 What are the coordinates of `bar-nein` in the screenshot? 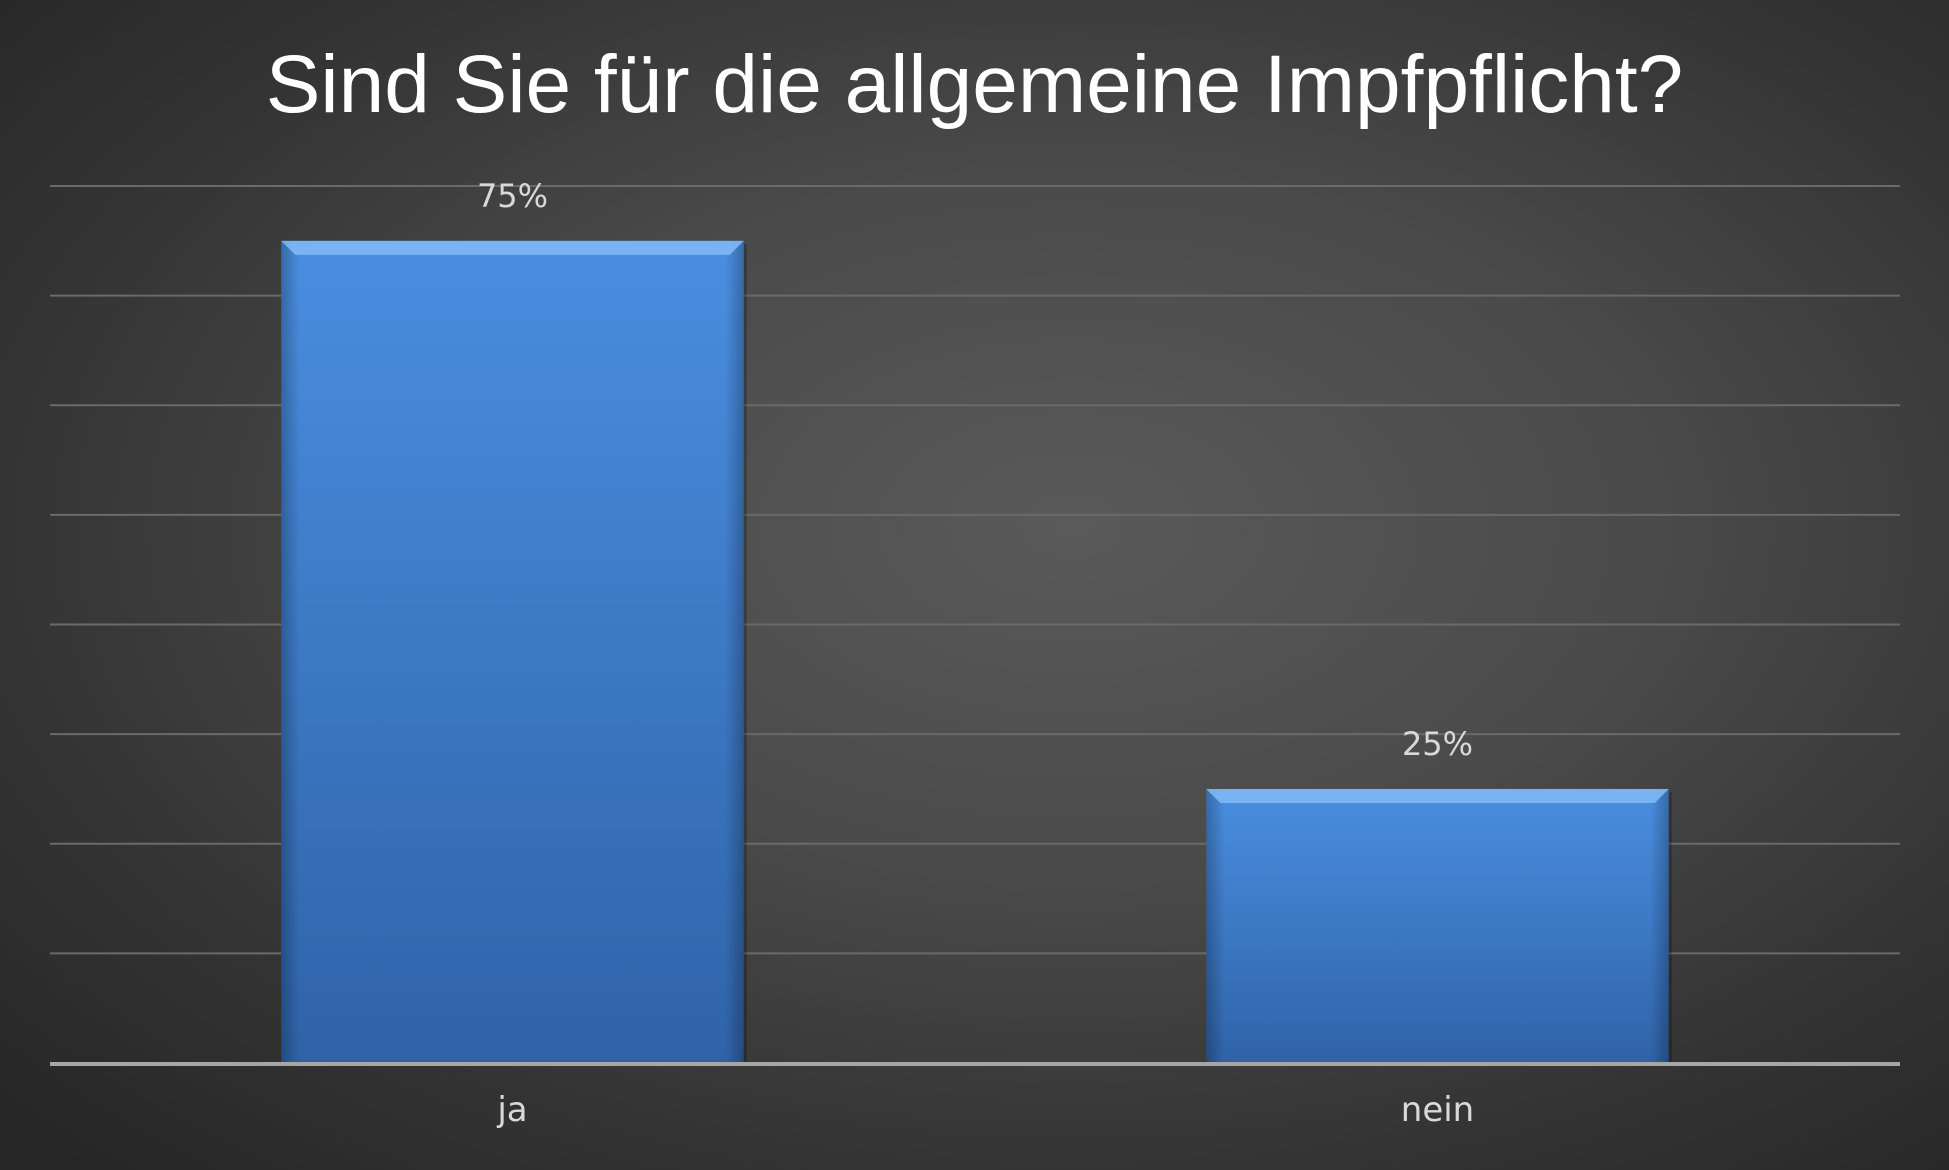 It's located at (1439, 927).